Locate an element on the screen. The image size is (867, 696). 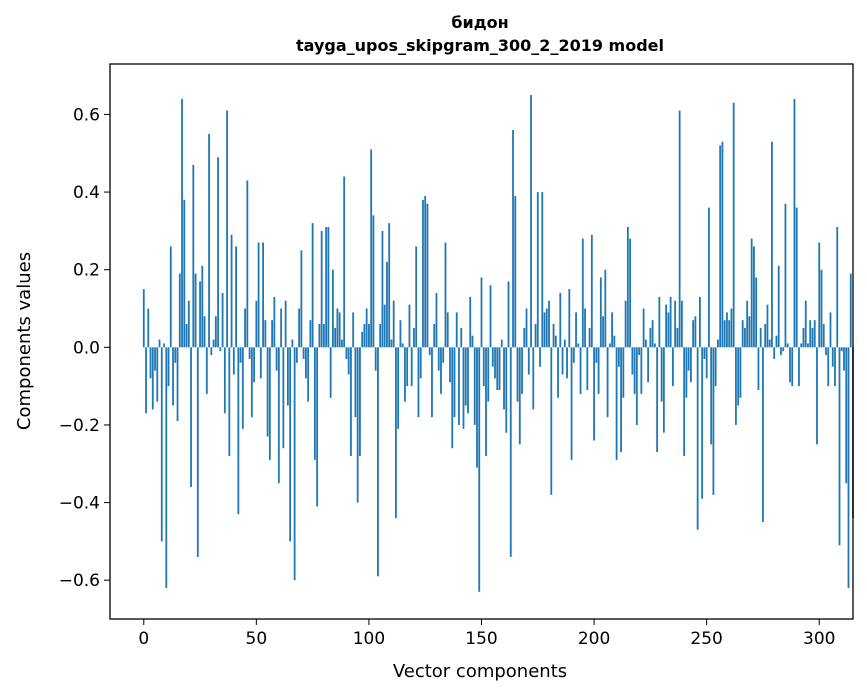
x-tick-label: 0 is located at coordinates (143, 639).